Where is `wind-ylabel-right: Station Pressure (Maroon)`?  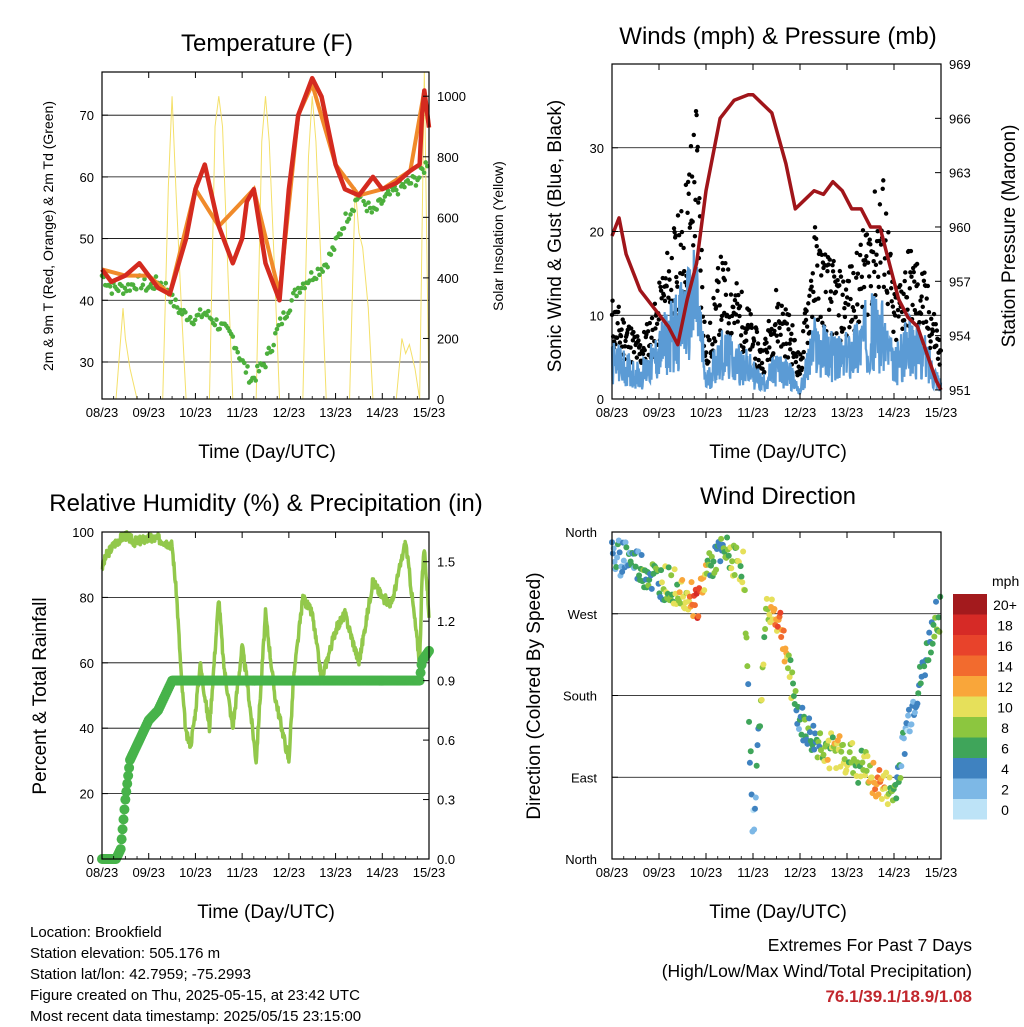
wind-ylabel-right: Station Pressure (Maroon) is located at coordinates (1009, 236).